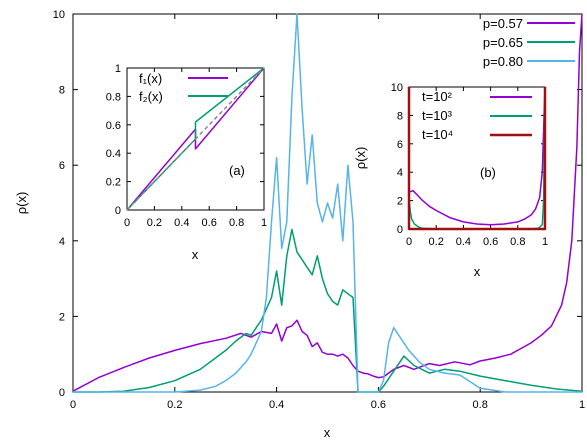 Image resolution: width=587 pixels, height=441 pixels. What do you see at coordinates (488, 172) in the screenshot?
I see `inset-b-label: (b)` at bounding box center [488, 172].